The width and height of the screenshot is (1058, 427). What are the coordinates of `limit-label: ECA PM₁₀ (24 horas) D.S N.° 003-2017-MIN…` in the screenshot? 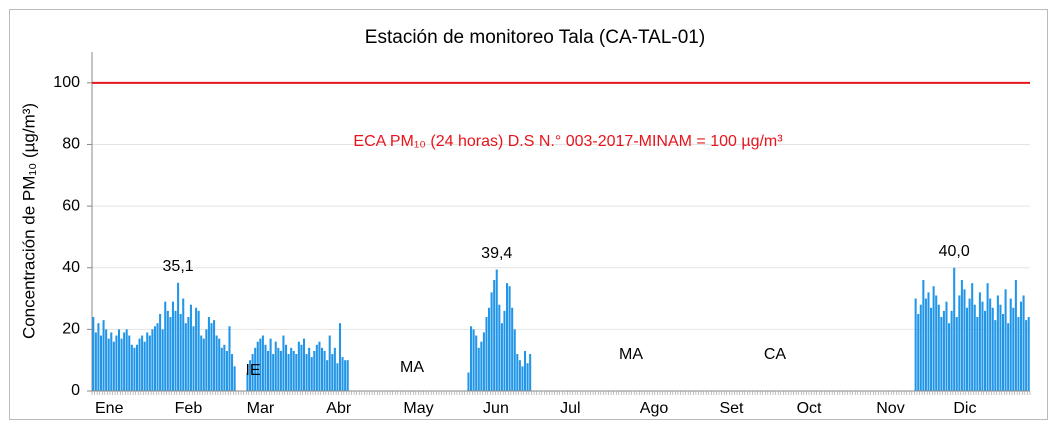 It's located at (568, 141).